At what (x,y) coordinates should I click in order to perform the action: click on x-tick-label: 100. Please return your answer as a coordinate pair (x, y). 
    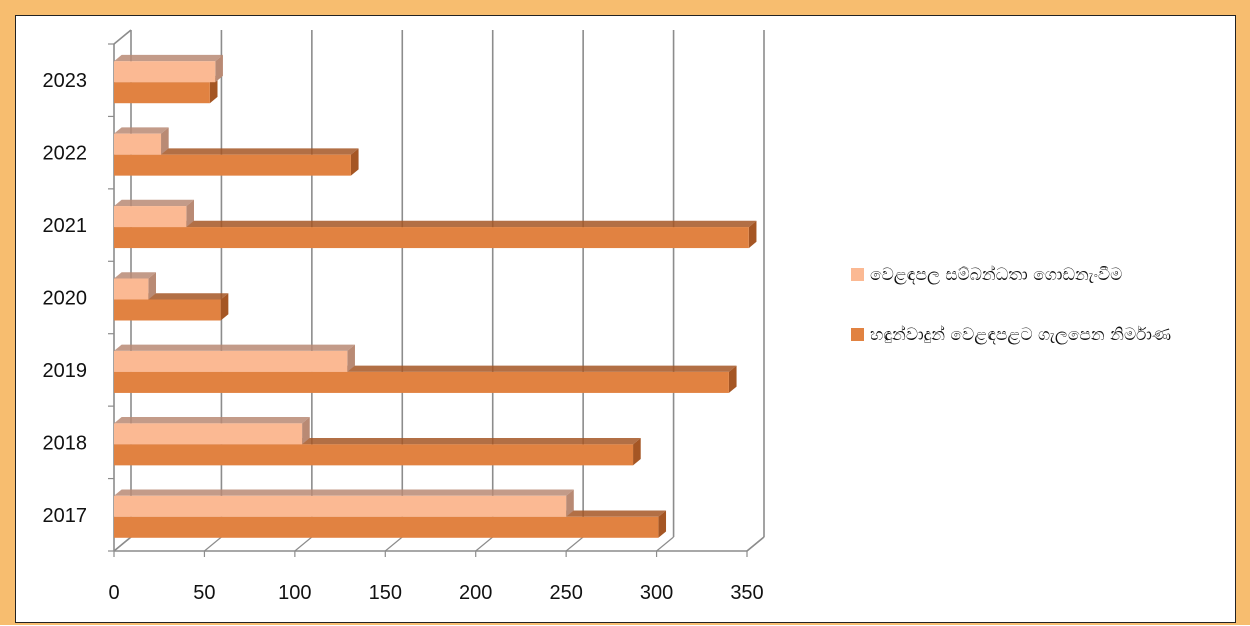
    Looking at the image, I should click on (294, 593).